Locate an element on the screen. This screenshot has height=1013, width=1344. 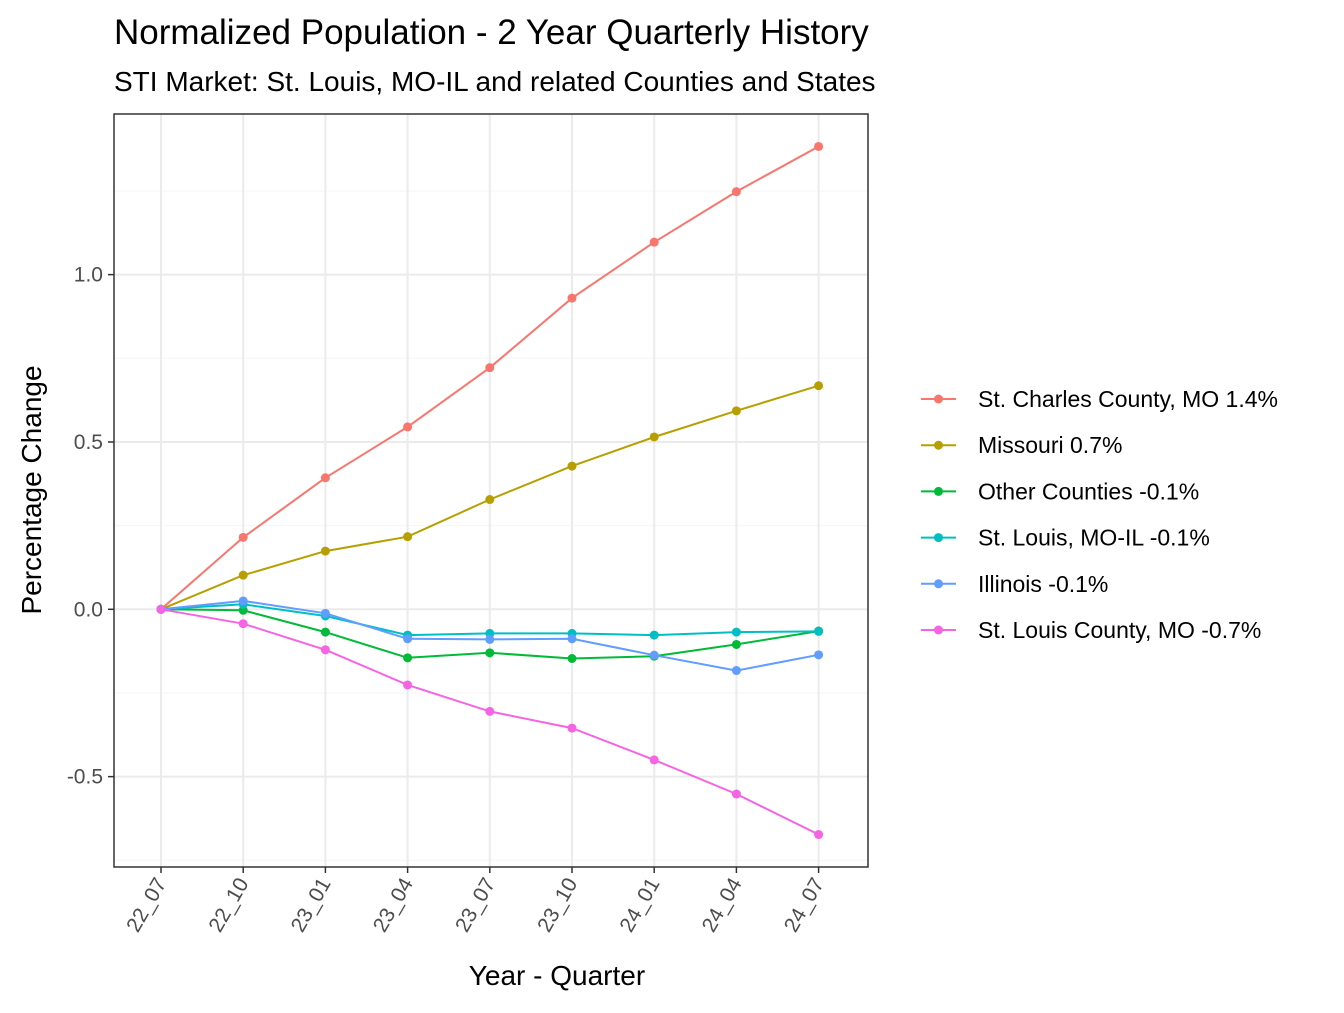
legend-label: Missouri 0.7% is located at coordinates (1050, 445).